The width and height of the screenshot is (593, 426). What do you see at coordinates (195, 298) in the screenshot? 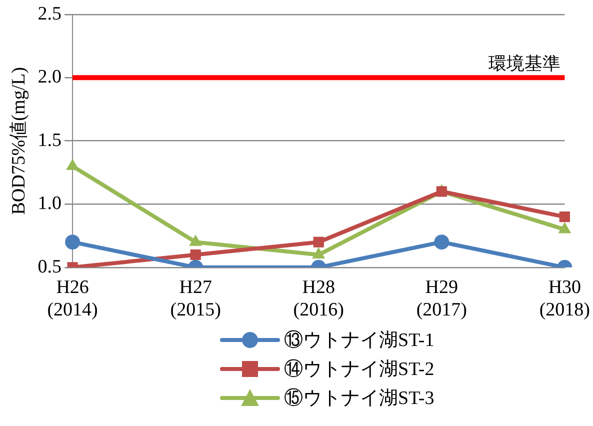
I see `x-tick-label: H27 (2015)` at bounding box center [195, 298].